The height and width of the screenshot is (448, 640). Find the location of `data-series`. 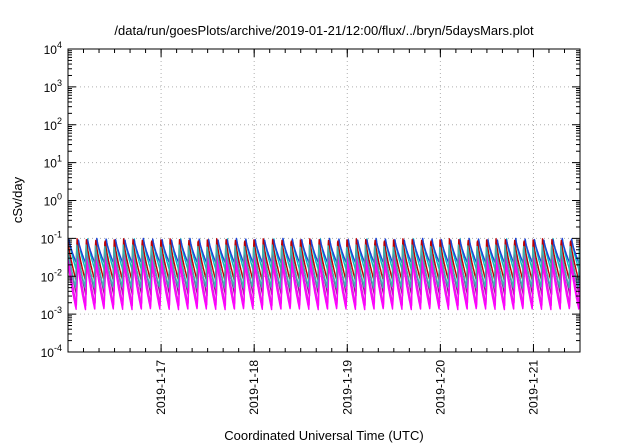

data-series is located at coordinates (324, 274).